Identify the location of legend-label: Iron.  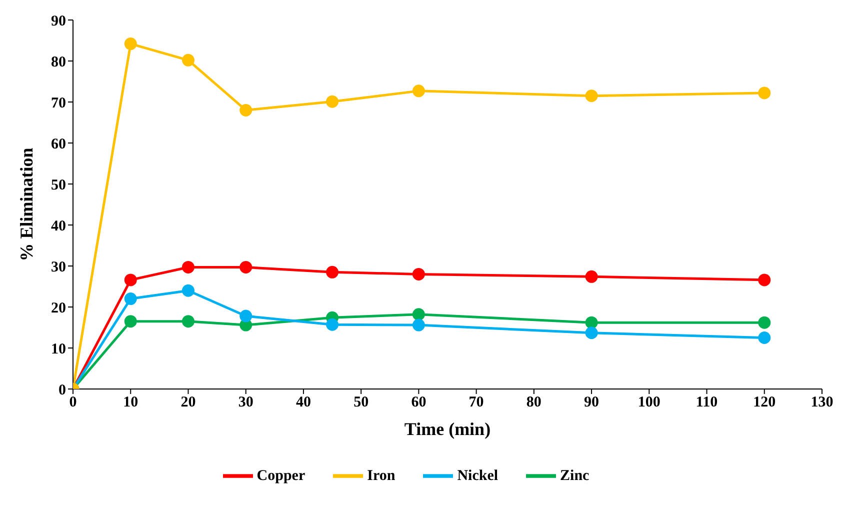
(381, 476).